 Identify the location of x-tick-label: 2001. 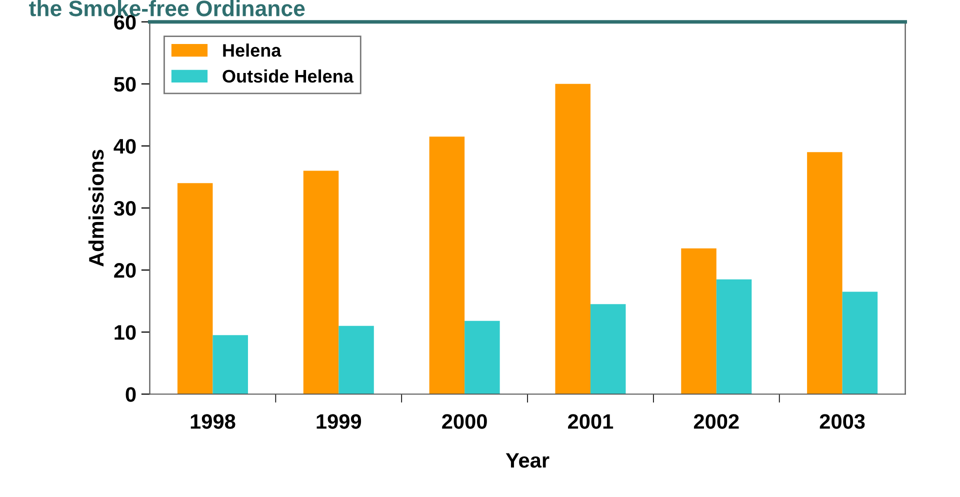
(591, 421).